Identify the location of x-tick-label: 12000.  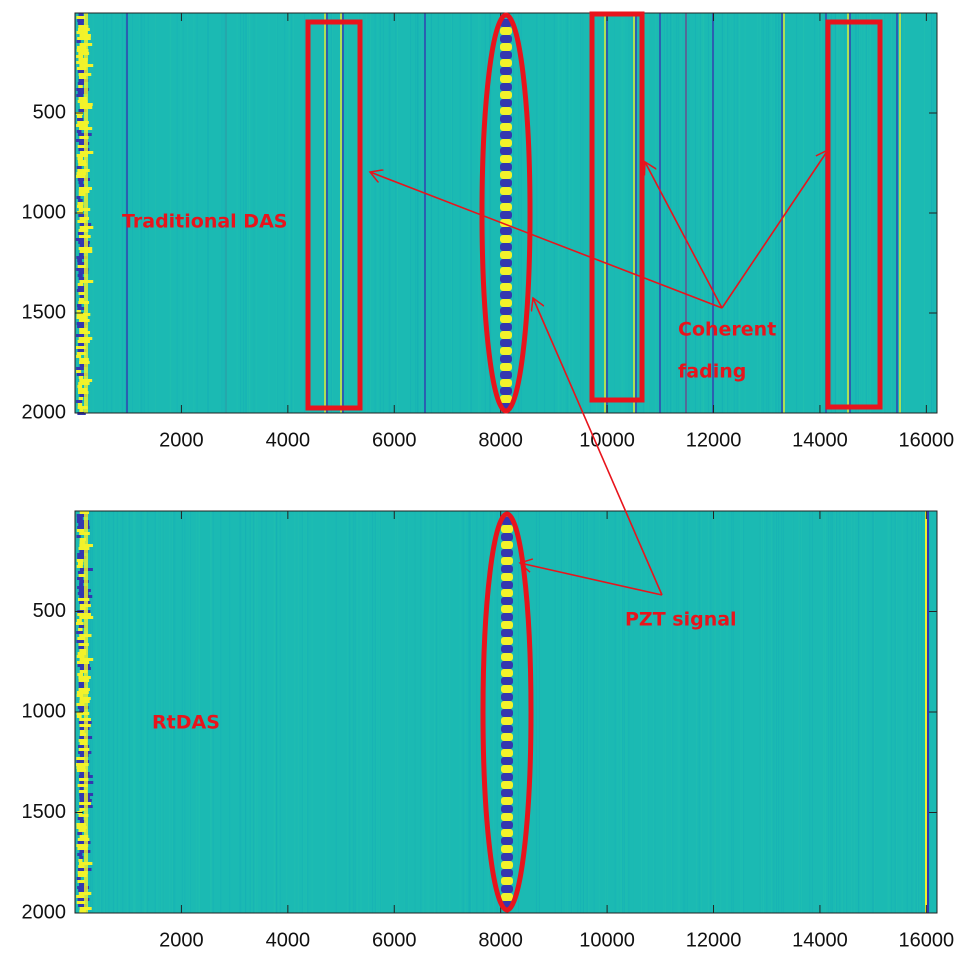
(714, 440).